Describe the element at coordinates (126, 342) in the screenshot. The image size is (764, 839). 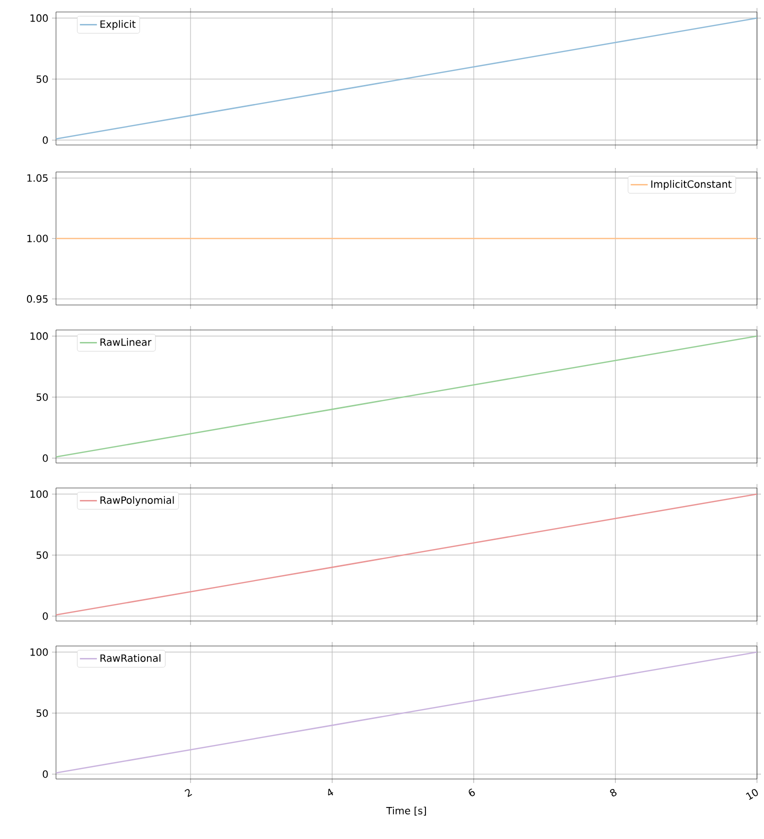
I see `legend-label: RawLinear` at that location.